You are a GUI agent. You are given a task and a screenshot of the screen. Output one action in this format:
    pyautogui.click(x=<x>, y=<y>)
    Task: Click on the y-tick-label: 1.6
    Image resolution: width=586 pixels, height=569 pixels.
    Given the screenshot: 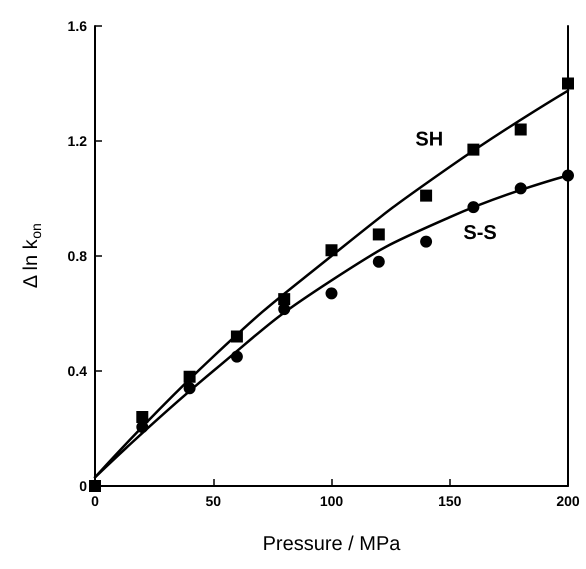 What is the action you would take?
    pyautogui.click(x=78, y=26)
    